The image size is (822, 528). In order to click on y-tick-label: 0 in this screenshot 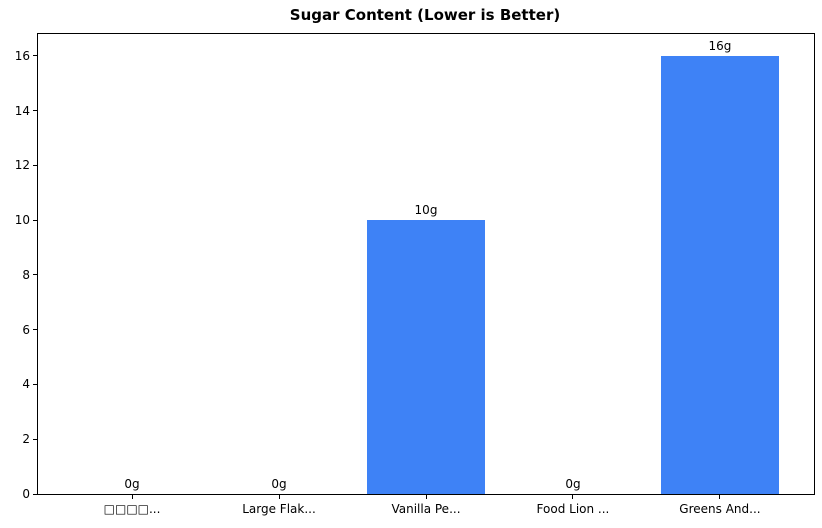, I will do `click(26, 494)`.